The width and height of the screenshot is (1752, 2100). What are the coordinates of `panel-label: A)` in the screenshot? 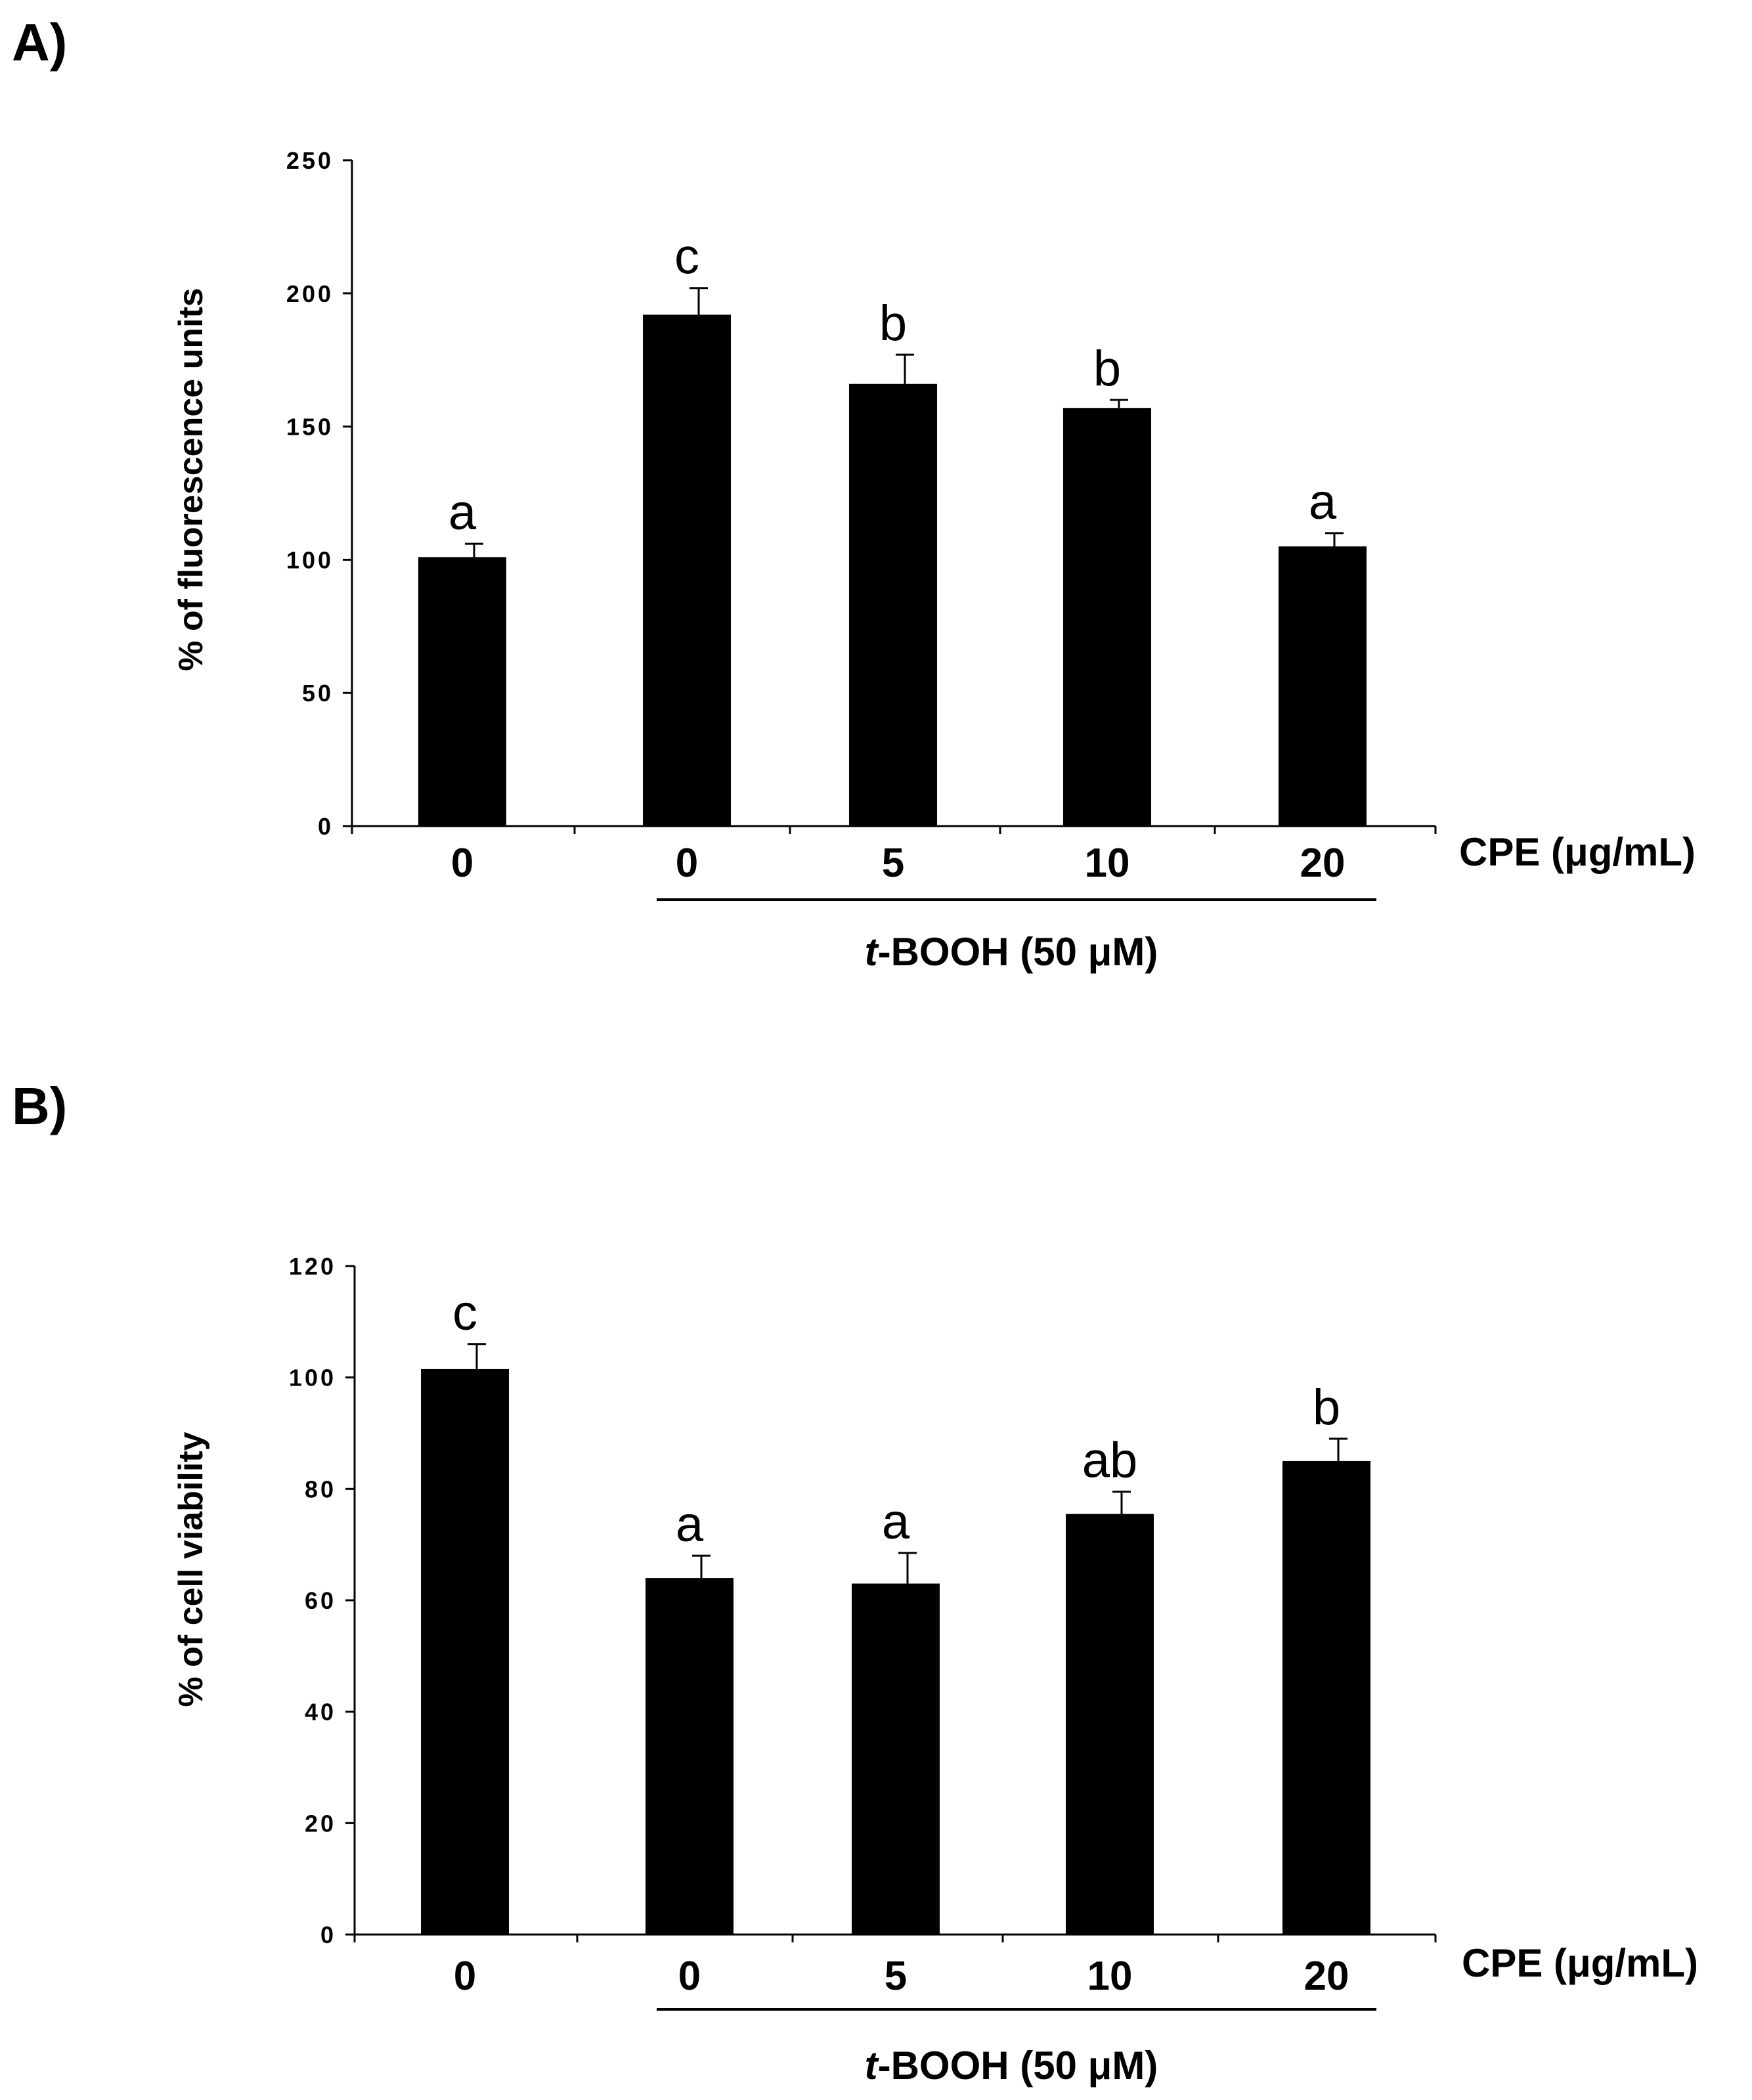 It's located at (39, 42).